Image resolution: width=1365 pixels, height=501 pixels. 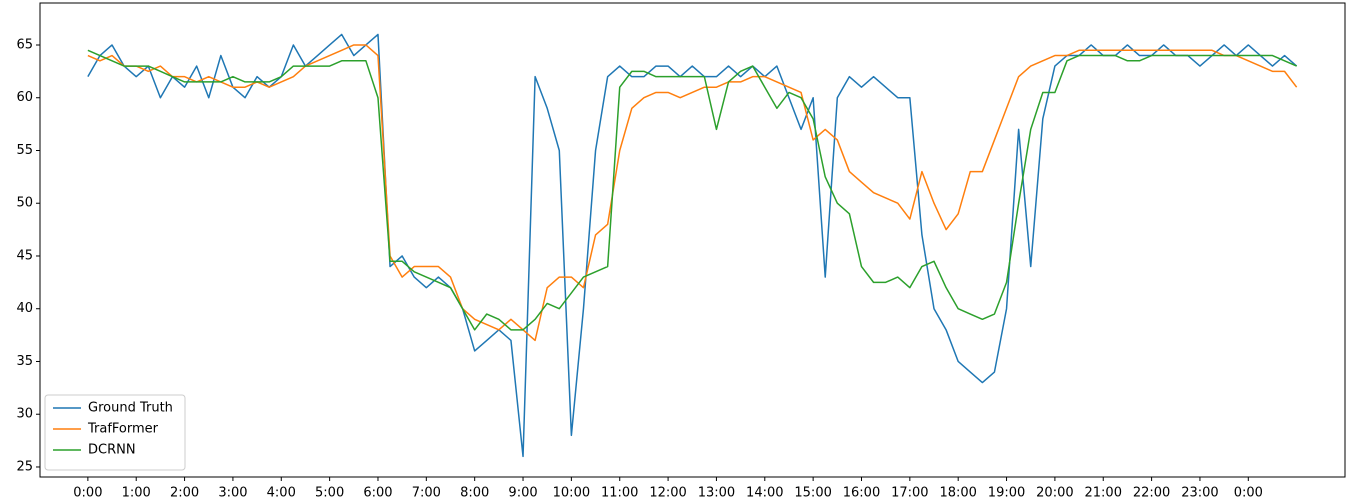 What do you see at coordinates (112, 450) in the screenshot?
I see `legend-label: DCRNN` at bounding box center [112, 450].